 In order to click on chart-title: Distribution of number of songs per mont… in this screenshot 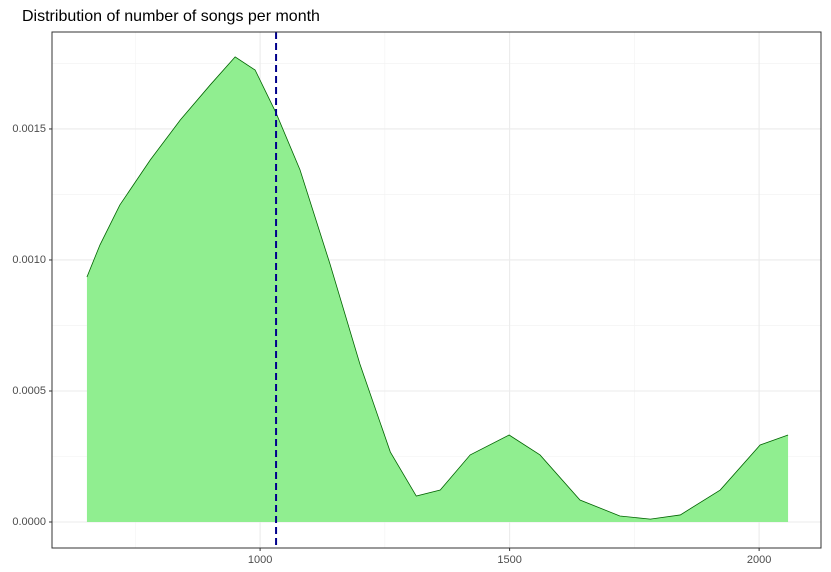, I will do `click(171, 16)`.